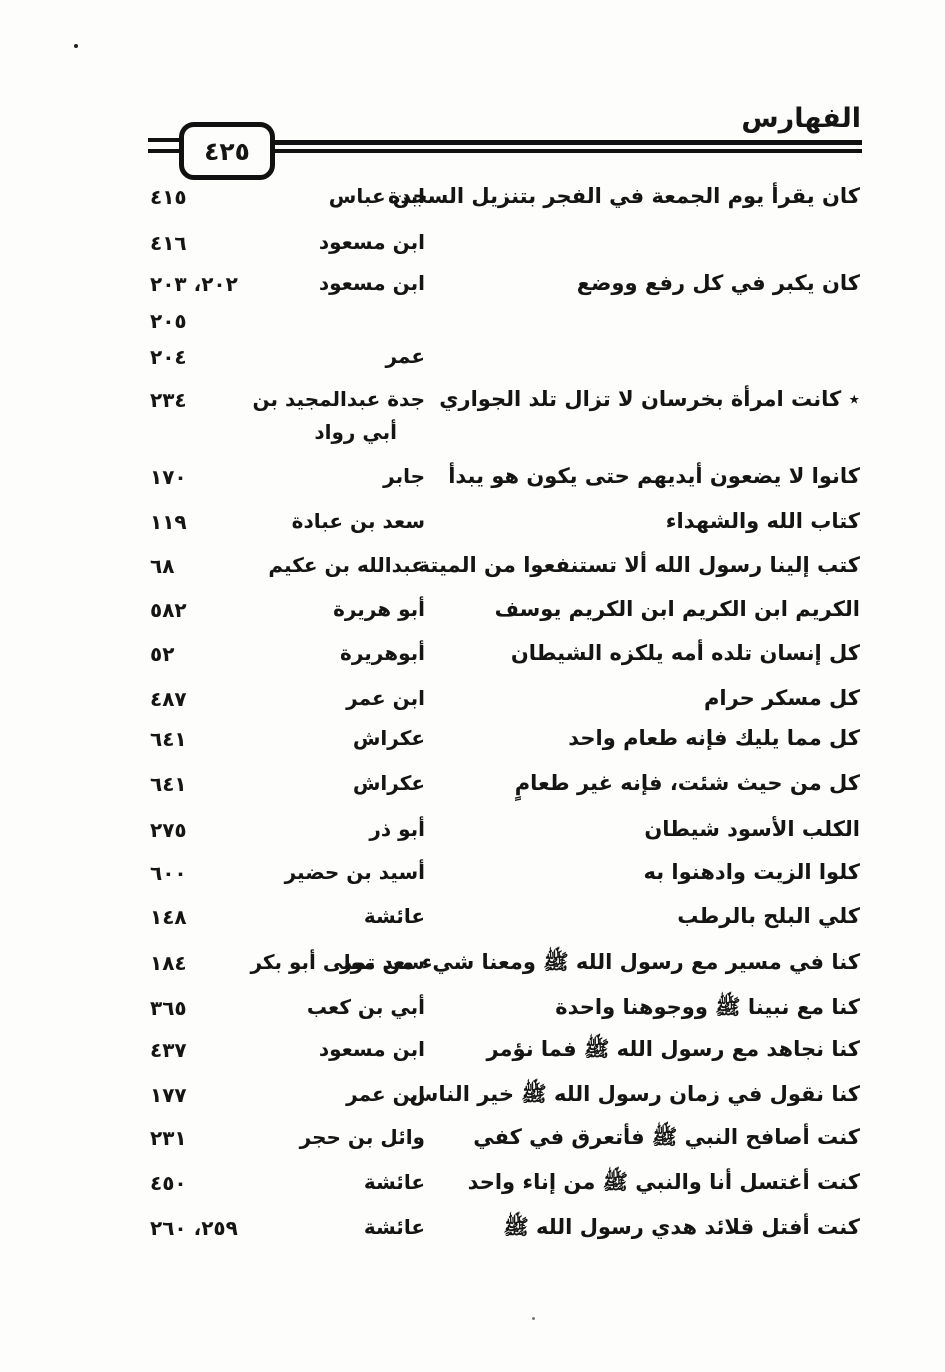  Describe the element at coordinates (472, 917) in the screenshot. I see `index-row: كلي البلح بالرطب عائشة ١٤٨` at that location.